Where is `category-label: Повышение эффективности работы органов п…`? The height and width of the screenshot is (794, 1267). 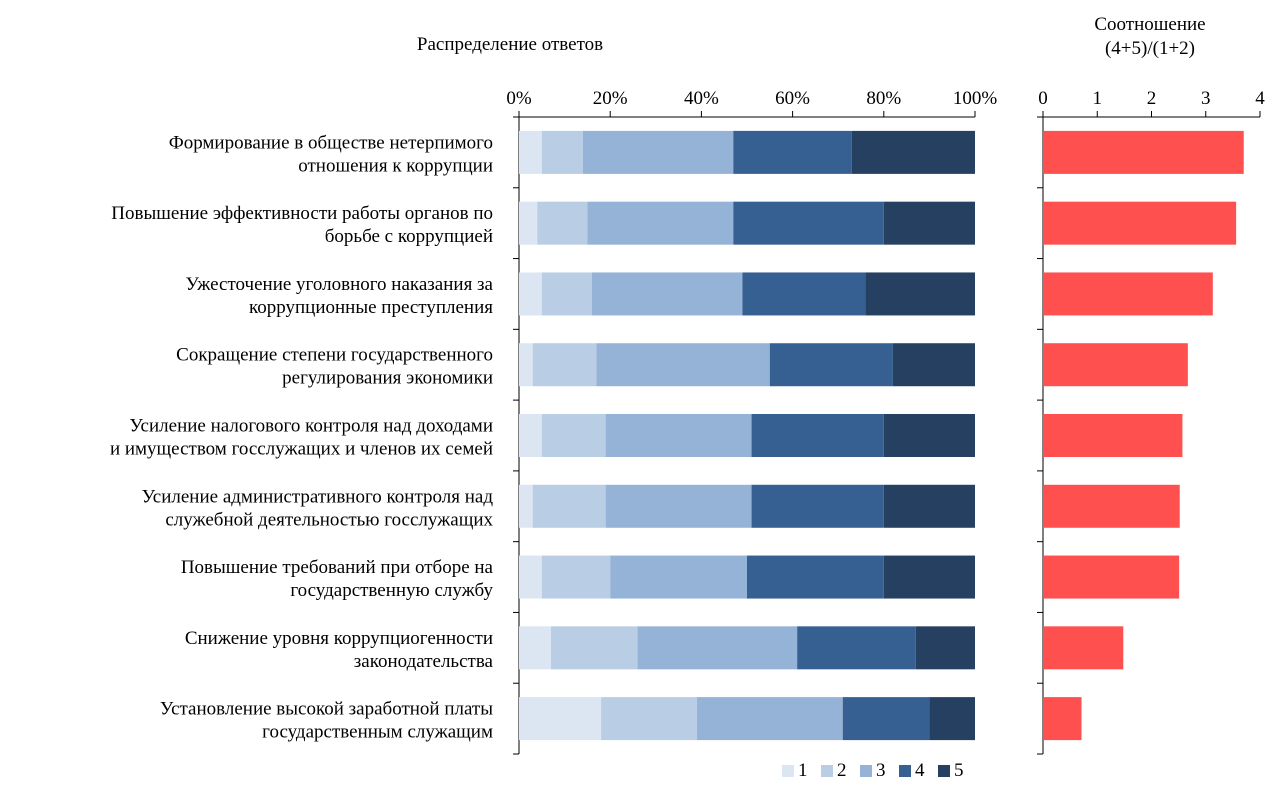
category-label: Повышение эффективности работы органов п… is located at coordinates (302, 225).